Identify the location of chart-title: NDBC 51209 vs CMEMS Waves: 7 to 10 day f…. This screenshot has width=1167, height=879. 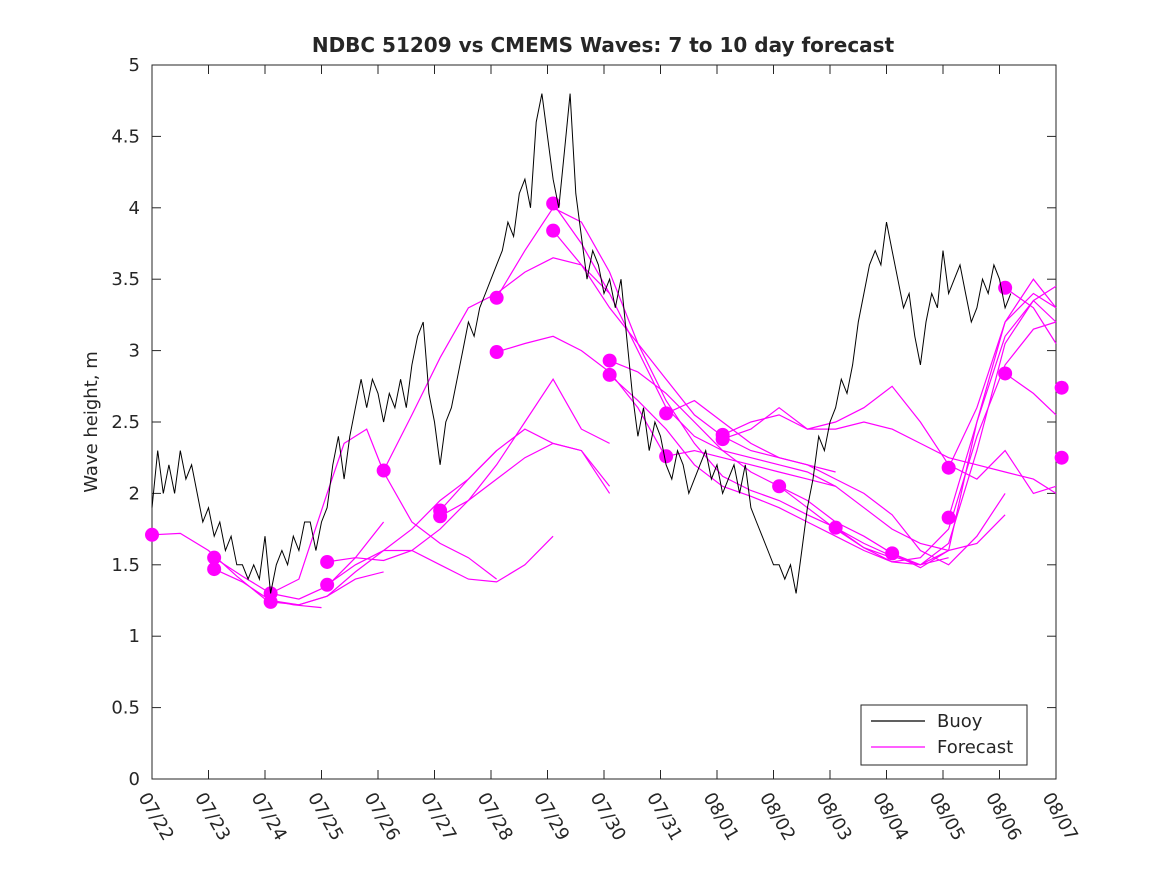
(603, 45).